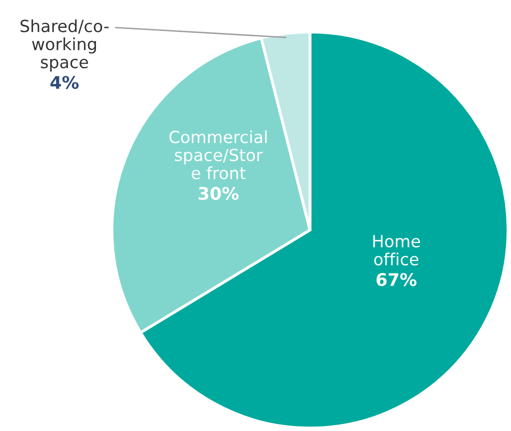 The height and width of the screenshot is (431, 511). Describe the element at coordinates (64, 45) in the screenshot. I see `slice-label: Shared/co- working space` at that location.